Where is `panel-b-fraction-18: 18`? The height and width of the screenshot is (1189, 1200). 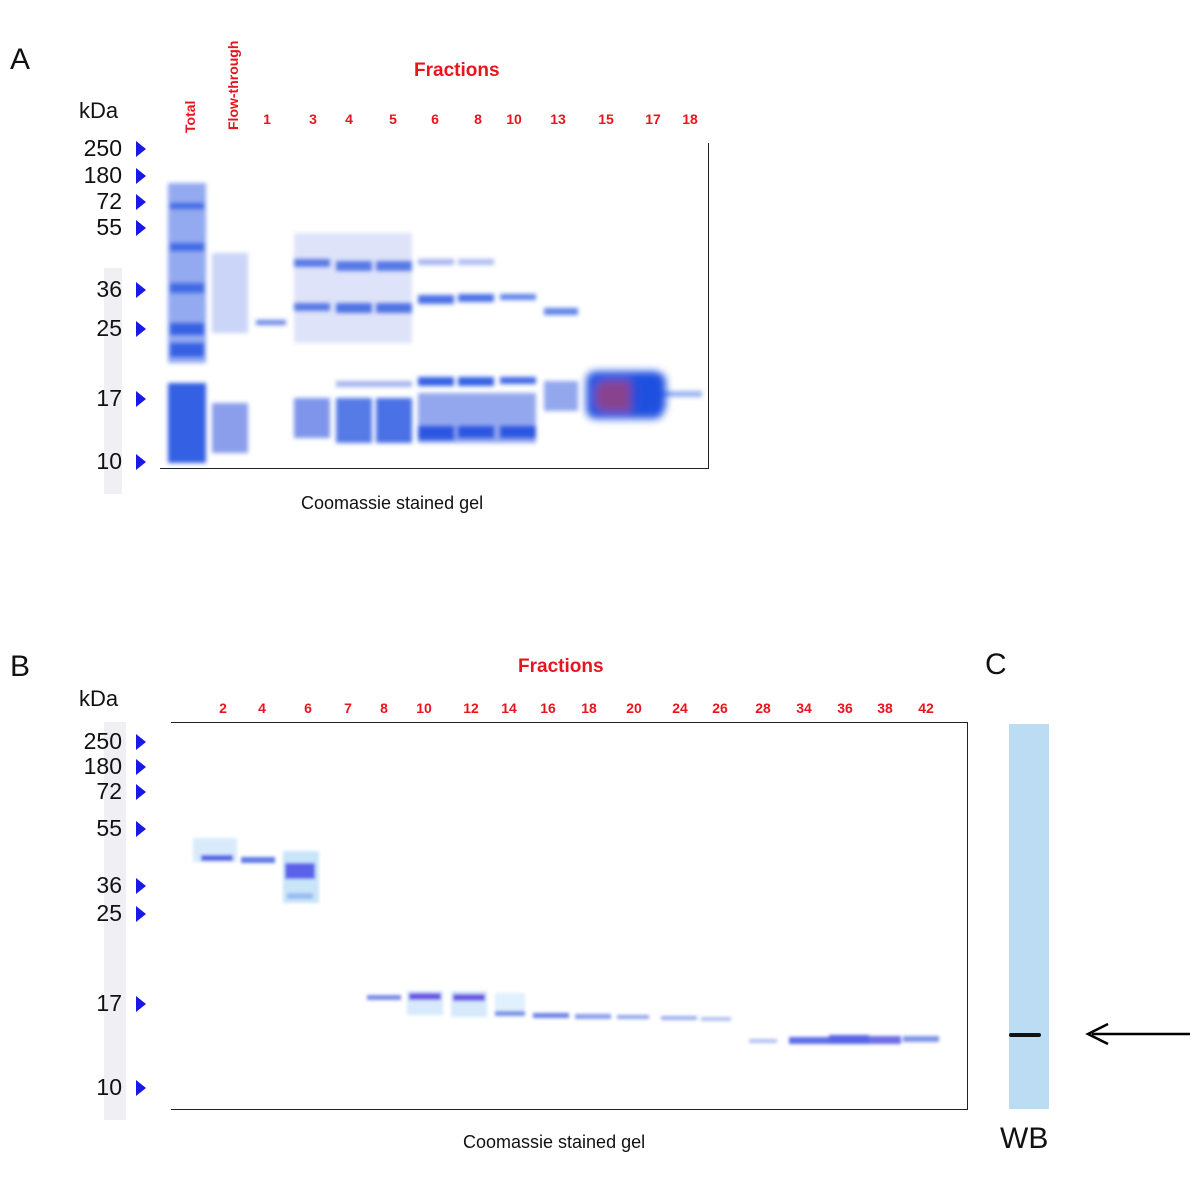
panel-b-fraction-18: 18 is located at coordinates (589, 708).